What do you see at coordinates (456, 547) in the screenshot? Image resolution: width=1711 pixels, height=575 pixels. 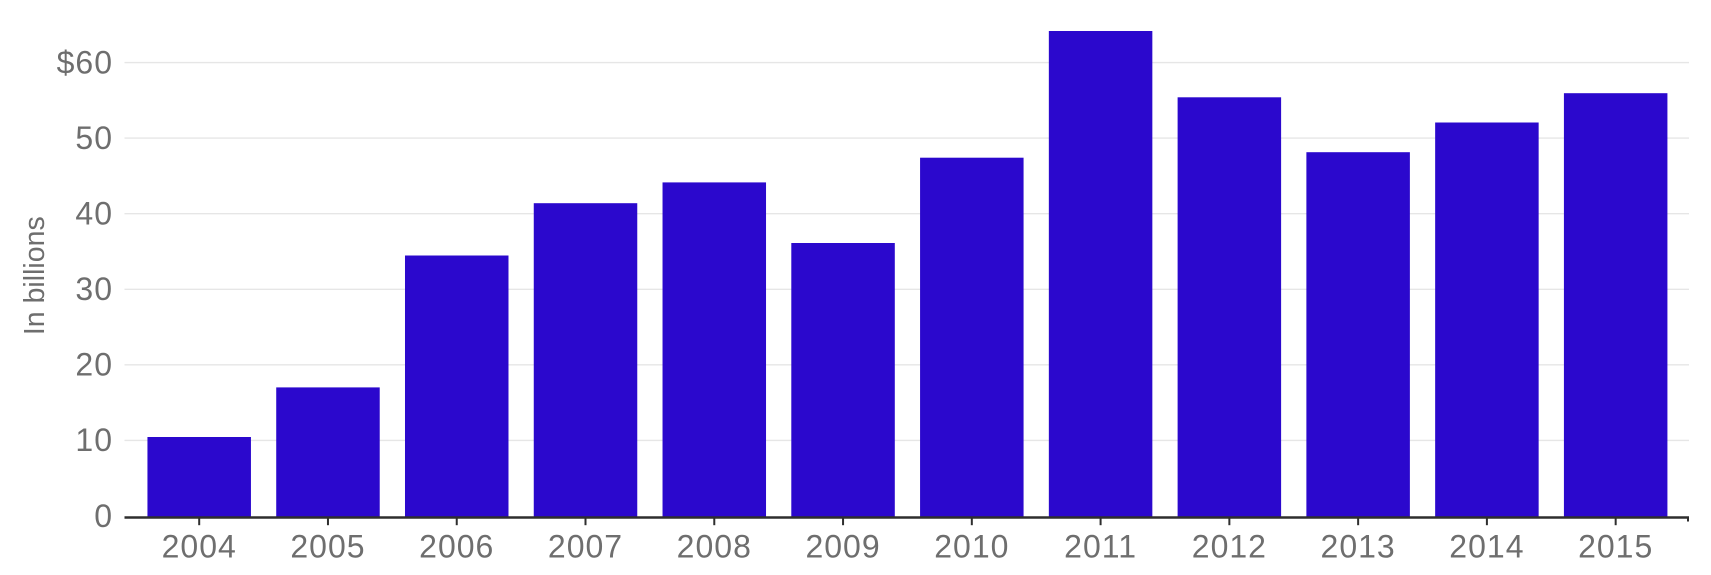 I see `svg-text: 2006` at bounding box center [456, 547].